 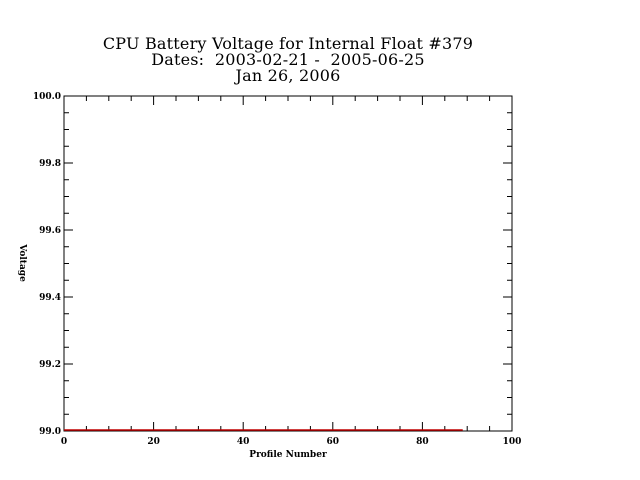 What do you see at coordinates (333, 442) in the screenshot?
I see `x-tick-label: 60` at bounding box center [333, 442].